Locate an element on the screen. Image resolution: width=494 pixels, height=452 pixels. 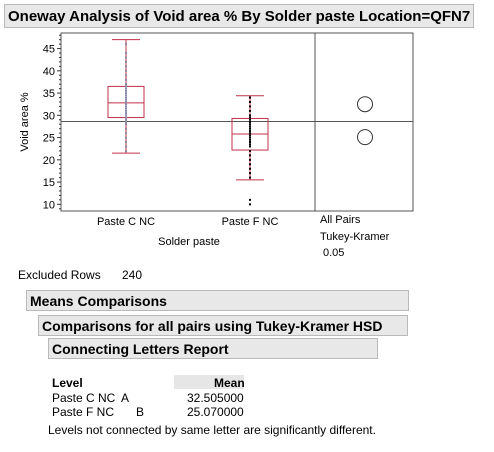
x-axis-label: Solder paste is located at coordinates (189, 242).